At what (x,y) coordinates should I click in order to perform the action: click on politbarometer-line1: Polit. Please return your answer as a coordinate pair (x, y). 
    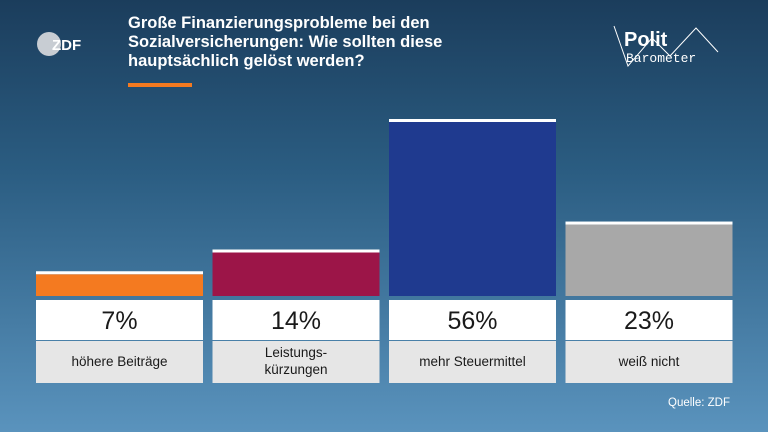
    Looking at the image, I should click on (646, 40).